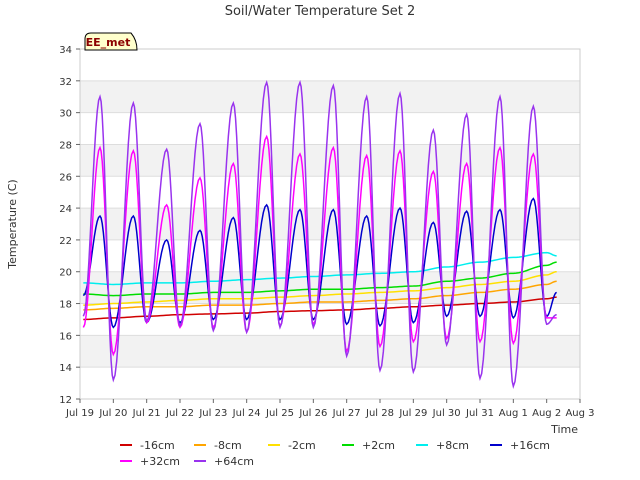  What do you see at coordinates (79, 413) in the screenshot?
I see `x-tick-label: Jul 19` at bounding box center [79, 413].